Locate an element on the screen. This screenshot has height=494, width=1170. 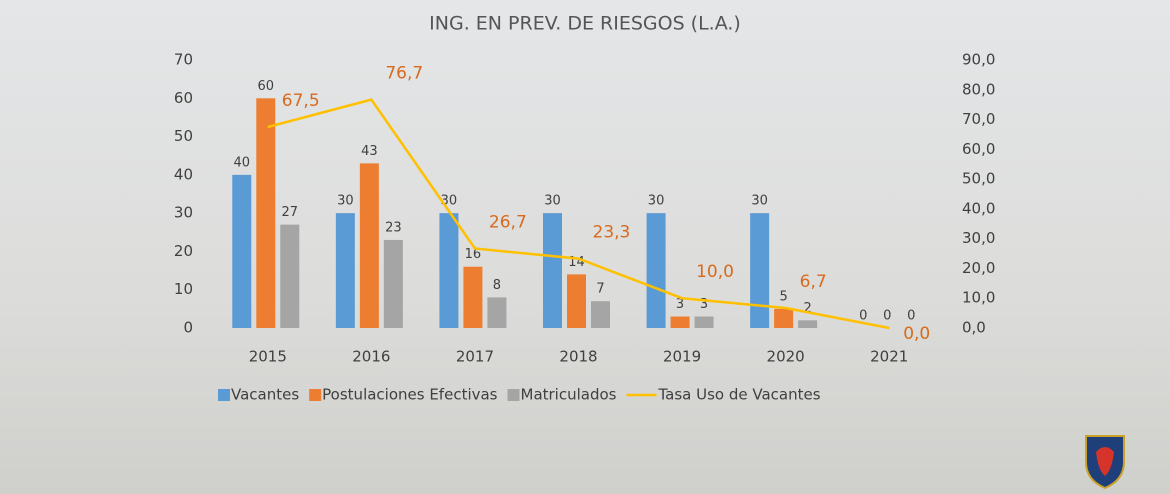
y-tick-label: 60 is located at coordinates (183, 98).